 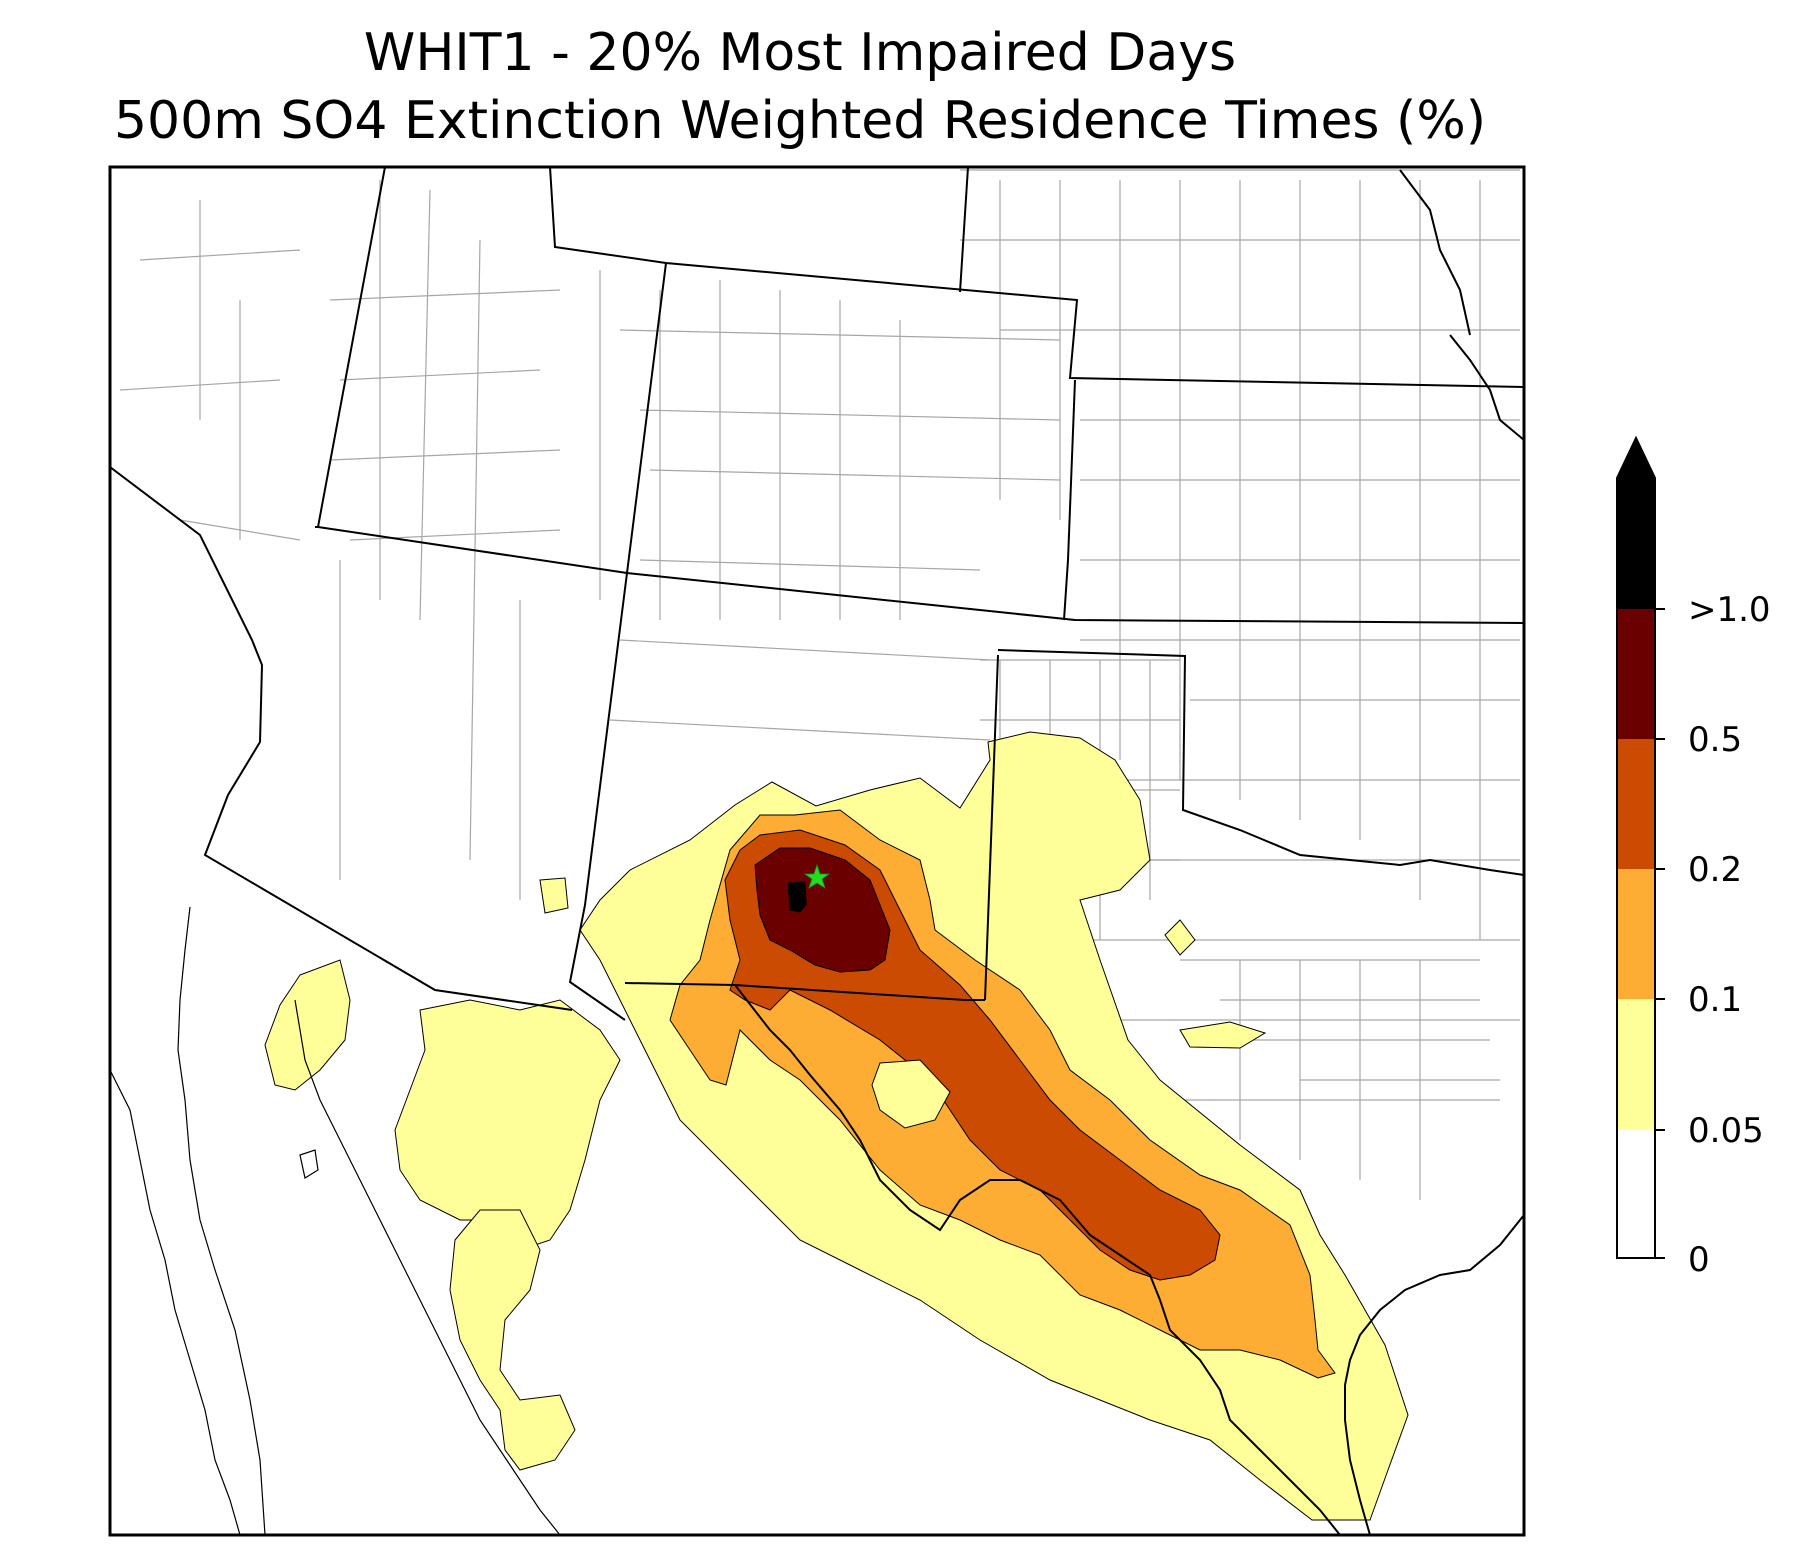 What do you see at coordinates (1699, 1260) in the screenshot?
I see `colorbar-label-0: 0` at bounding box center [1699, 1260].